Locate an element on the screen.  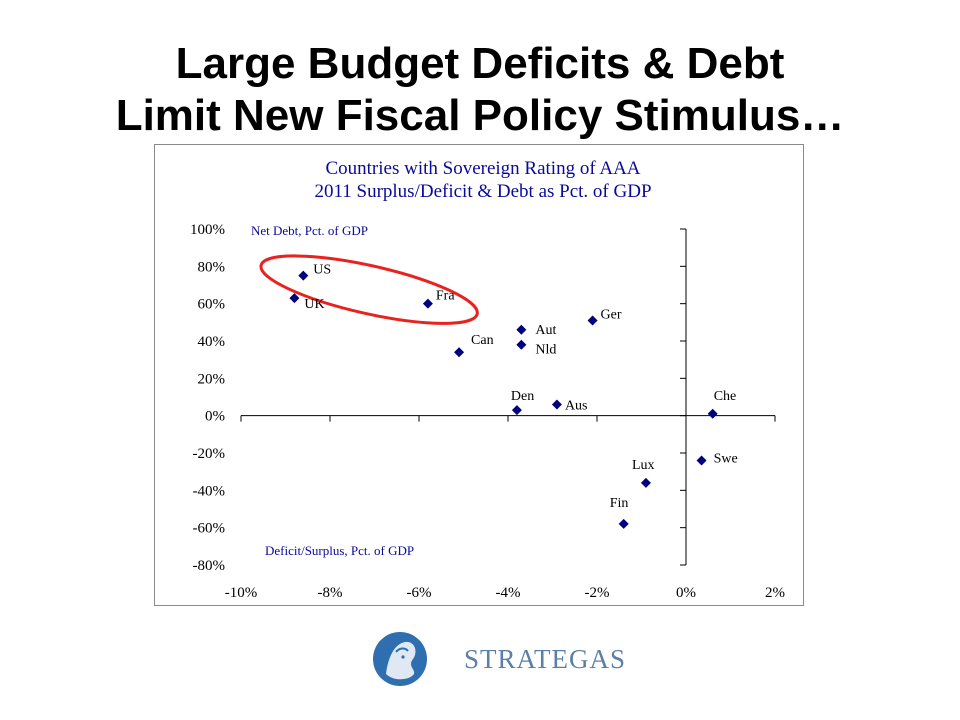
y-tick-label: 20% is located at coordinates (212, 379).